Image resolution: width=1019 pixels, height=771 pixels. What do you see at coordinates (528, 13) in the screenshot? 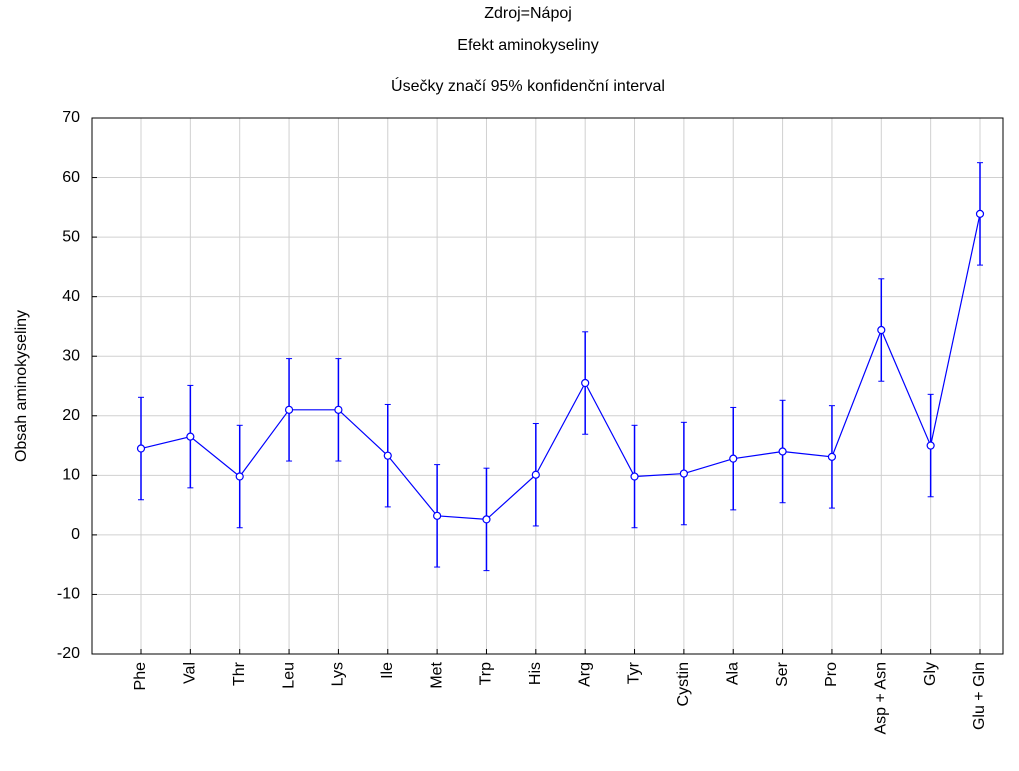
I see `chart-title: Zdroj=Nápoj` at bounding box center [528, 13].